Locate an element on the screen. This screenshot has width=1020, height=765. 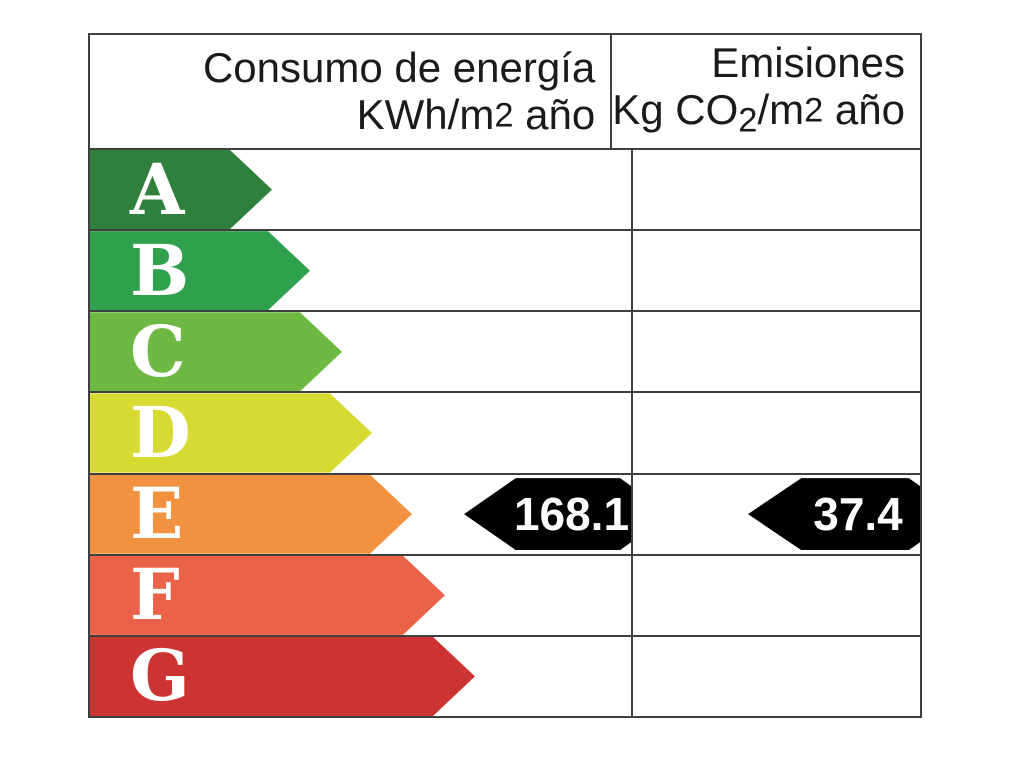
rating-letter-c: C is located at coordinates (158, 351).